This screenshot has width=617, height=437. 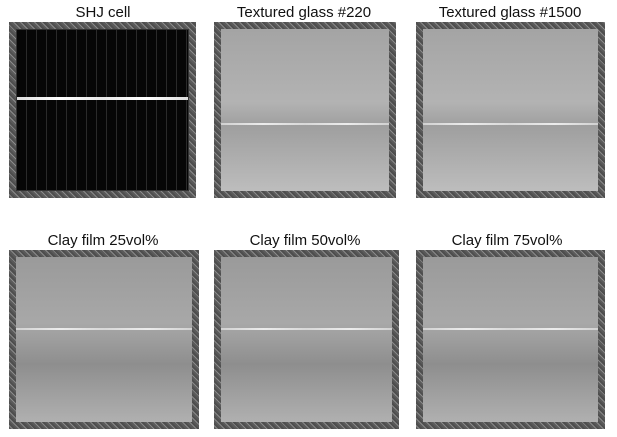 What do you see at coordinates (304, 12) in the screenshot?
I see `label-textured-glass-220: Textured glass #220` at bounding box center [304, 12].